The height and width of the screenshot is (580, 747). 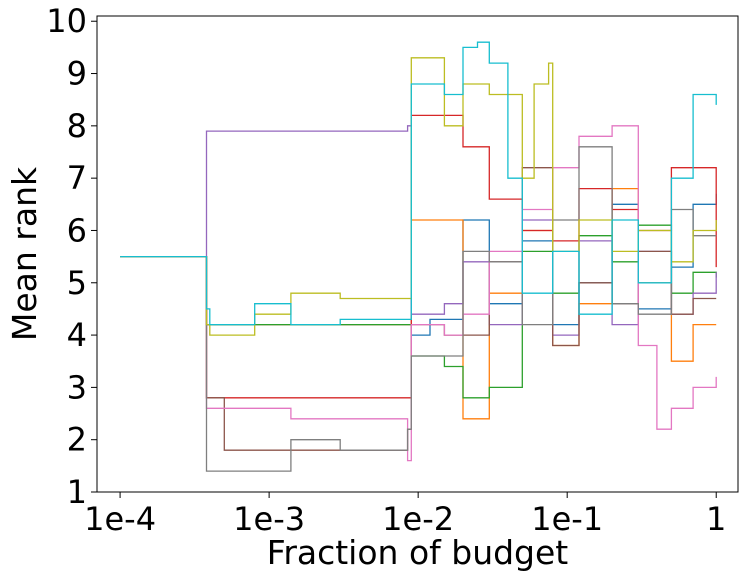 What do you see at coordinates (77, 335) in the screenshot?
I see `y-tick-label: 4` at bounding box center [77, 335].